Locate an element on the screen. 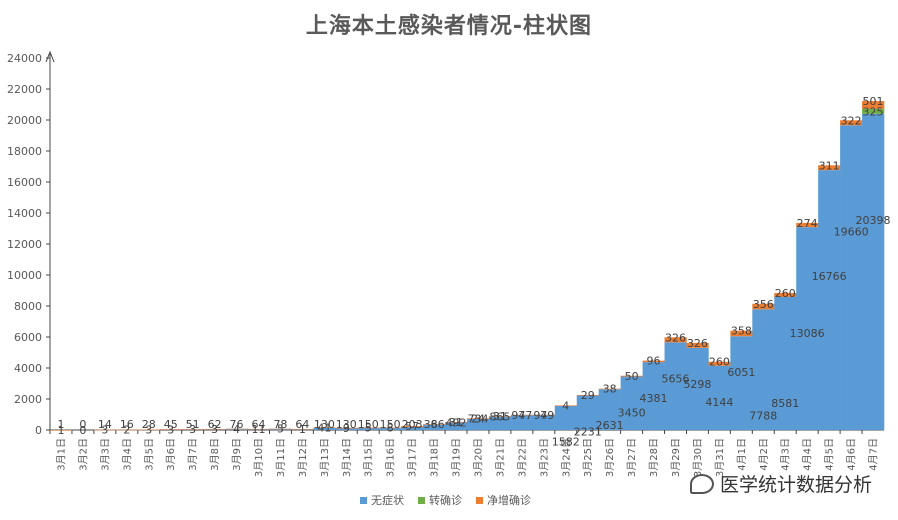 The height and width of the screenshot is (520, 898). data-label-asymptomatic: 4144 is located at coordinates (719, 402).